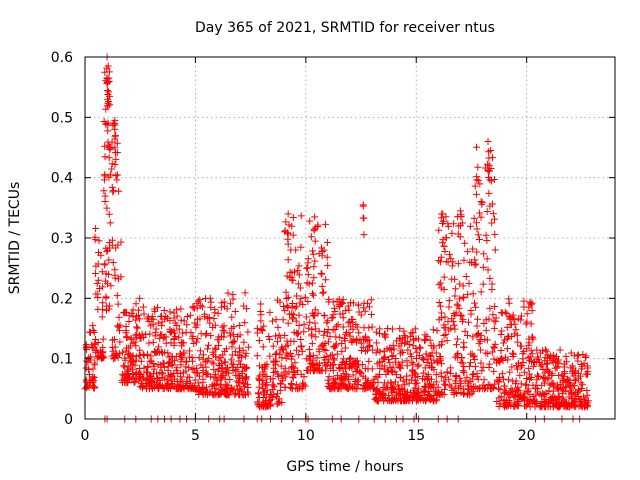 The width and height of the screenshot is (640, 480). I want to click on x-tick-label: 0, so click(85, 436).